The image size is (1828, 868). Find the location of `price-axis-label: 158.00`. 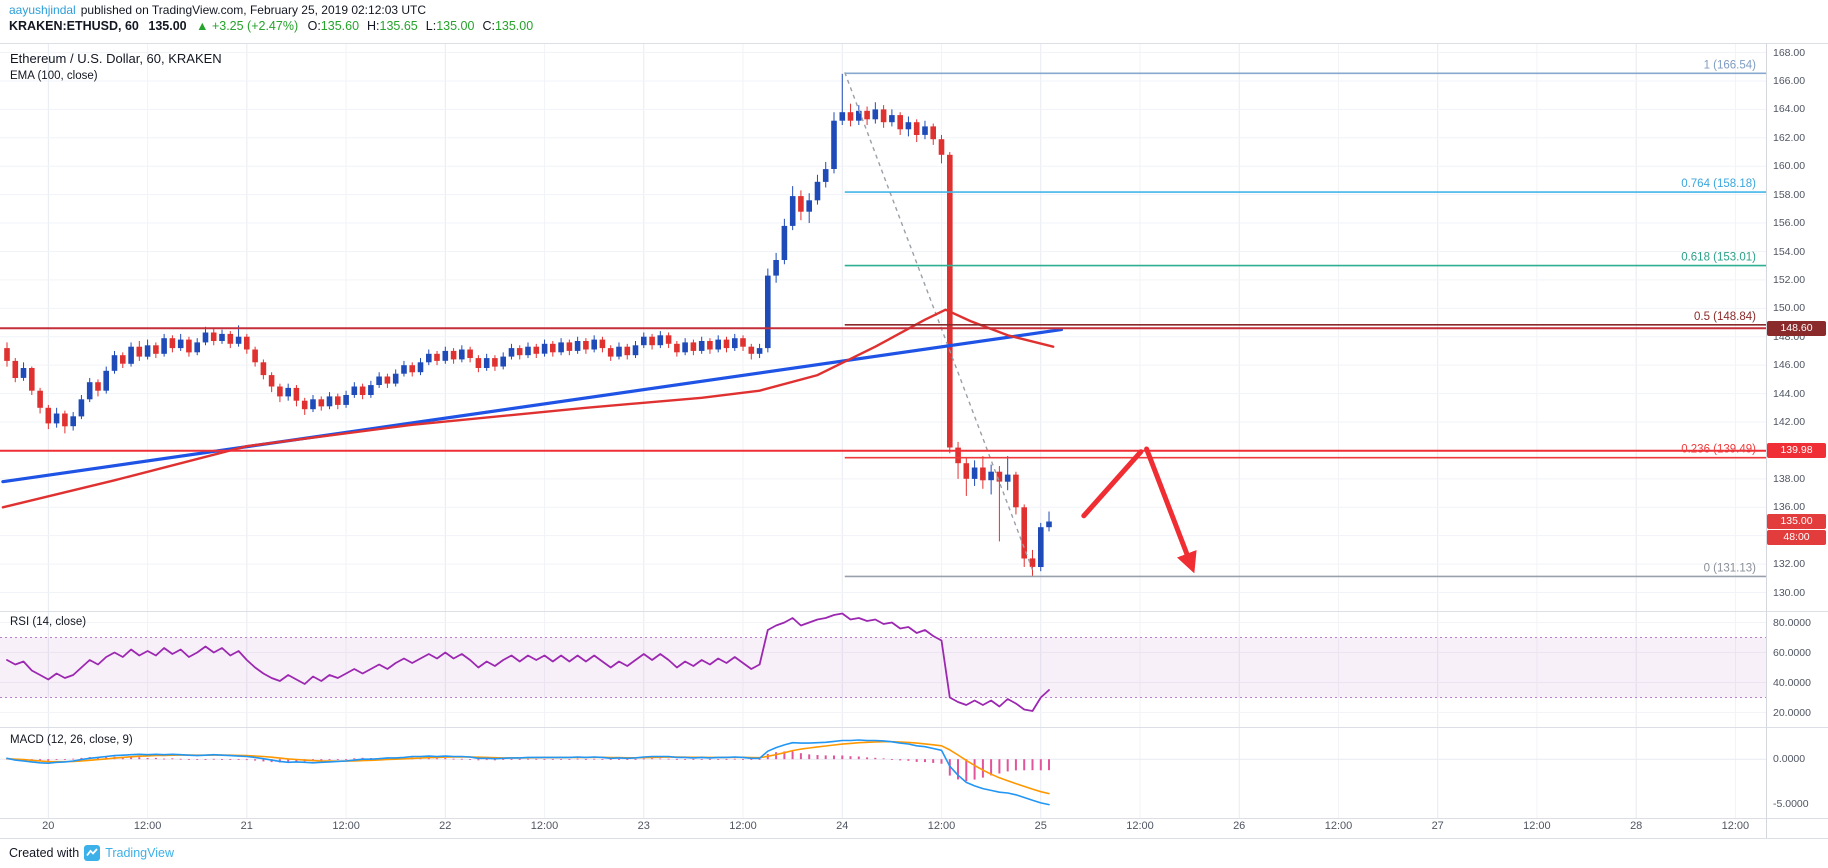

price-axis-label: 158.00 is located at coordinates (1789, 194).